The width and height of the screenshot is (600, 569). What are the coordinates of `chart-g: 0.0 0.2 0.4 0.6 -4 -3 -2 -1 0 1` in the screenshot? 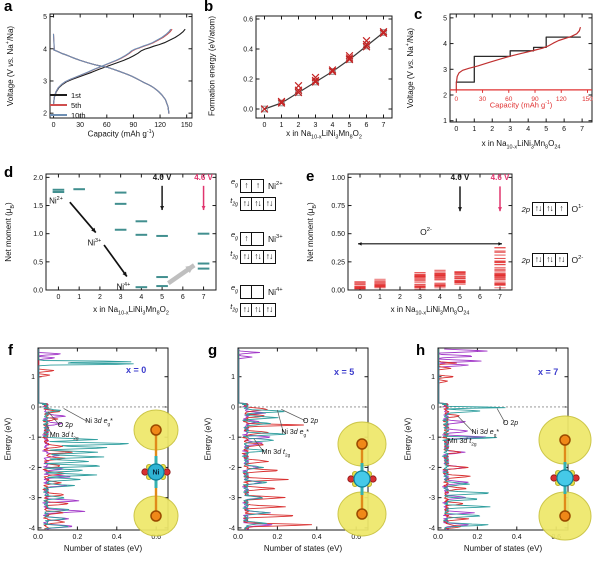 It's located at (308, 444).